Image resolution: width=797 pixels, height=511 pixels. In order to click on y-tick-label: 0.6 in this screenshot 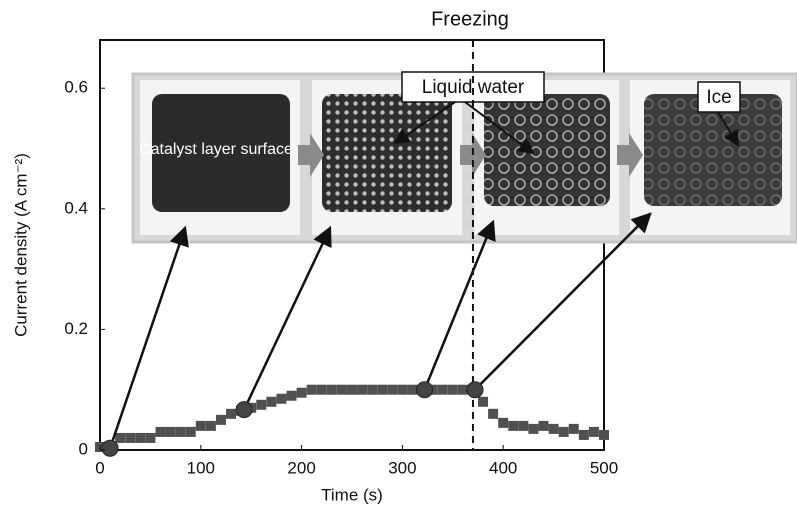, I will do `click(76, 87)`.